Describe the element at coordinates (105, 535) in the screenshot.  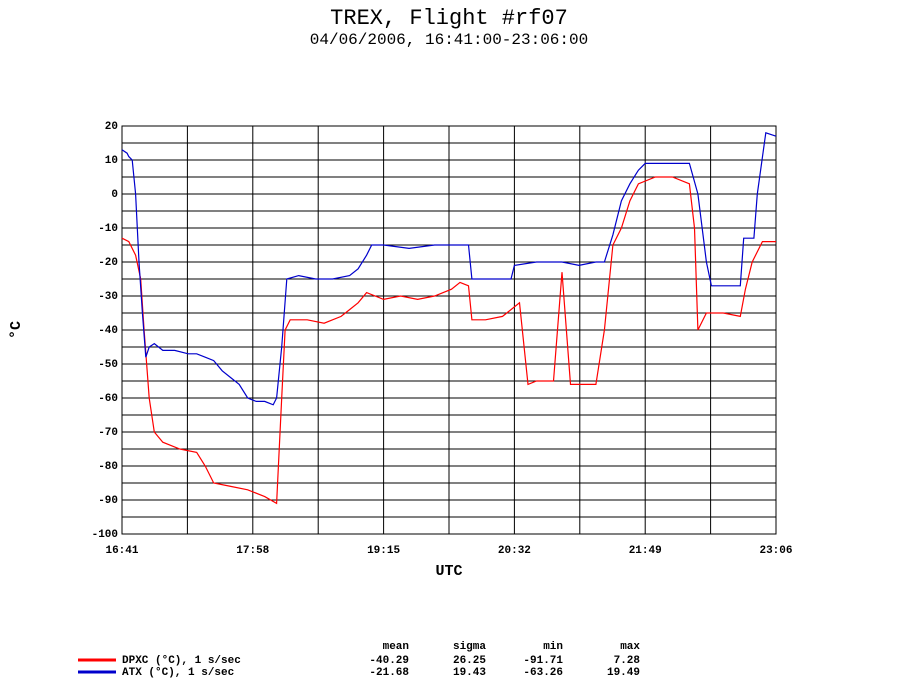
I see `y-tick-label: -100` at that location.